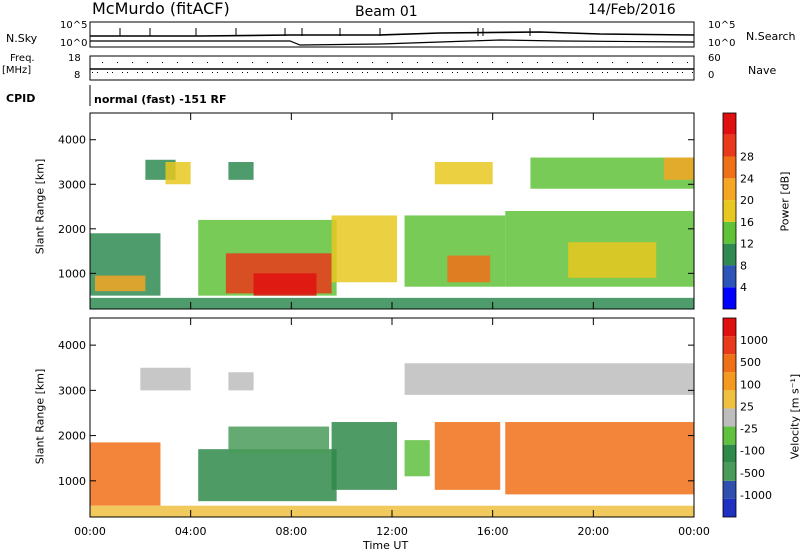  Describe the element at coordinates (747, 157) in the screenshot. I see `power-colorbar-tick: 28` at that location.